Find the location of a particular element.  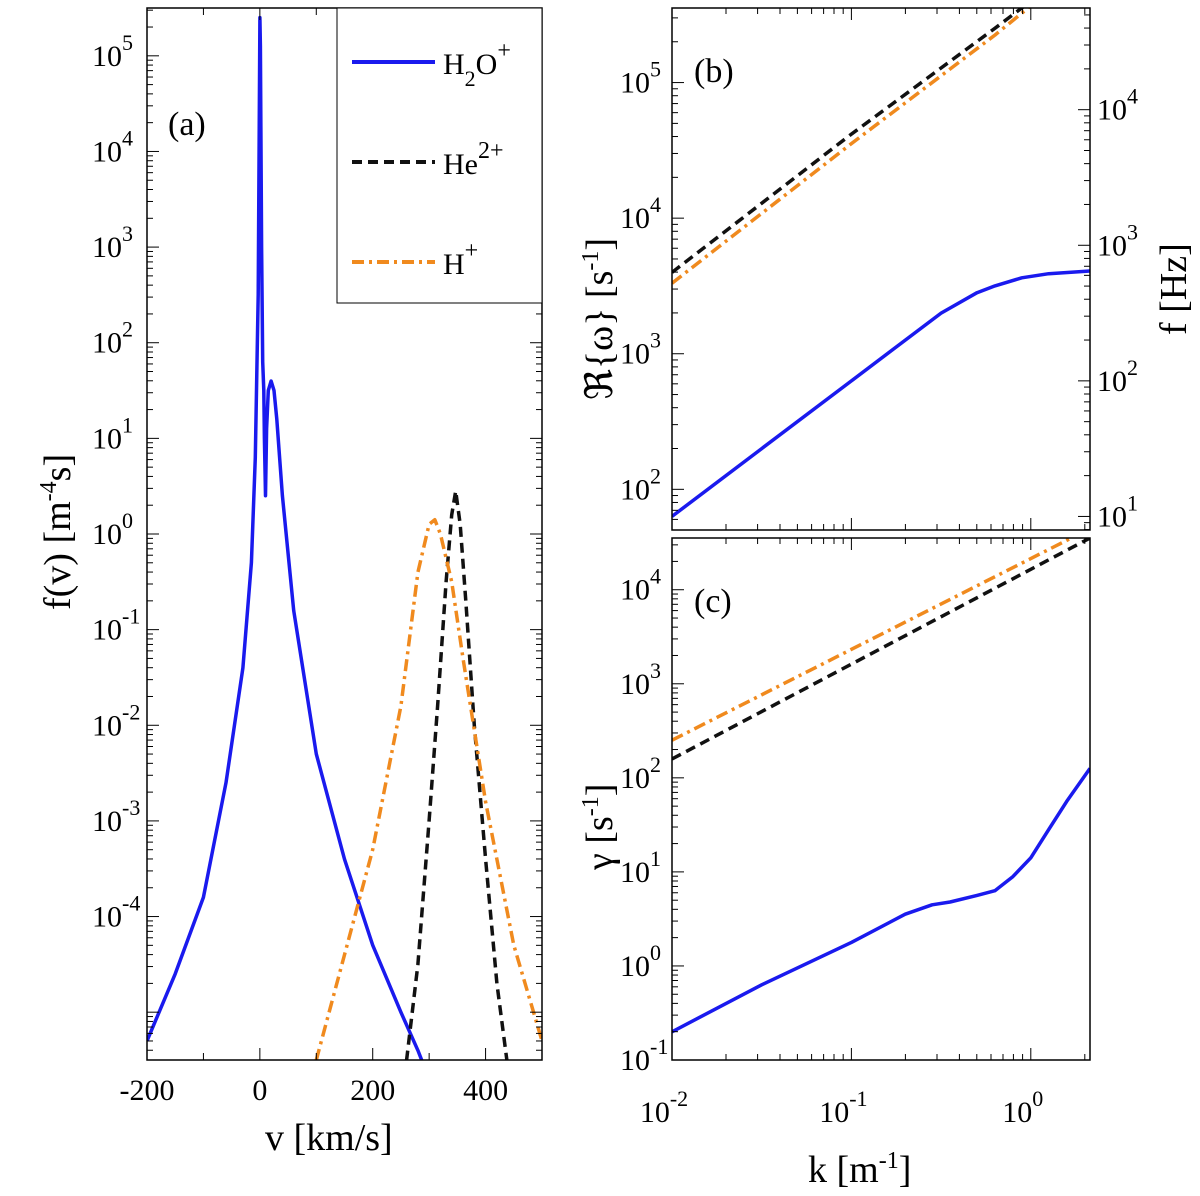

series-line-he-c is located at coordinates (881, 649).